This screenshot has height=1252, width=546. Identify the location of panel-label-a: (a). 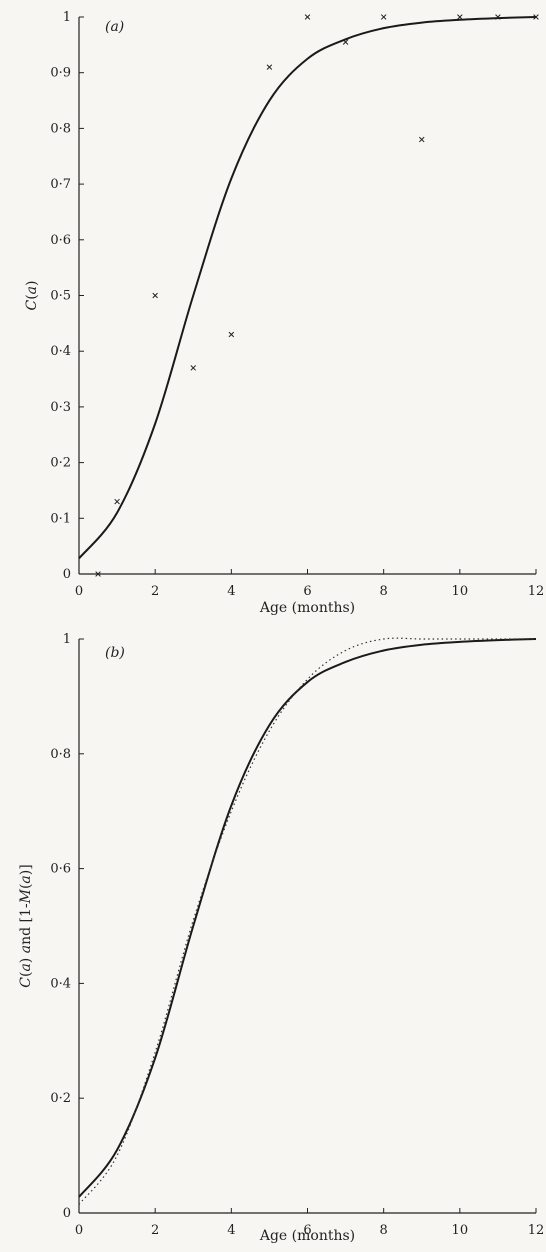
(114, 27).